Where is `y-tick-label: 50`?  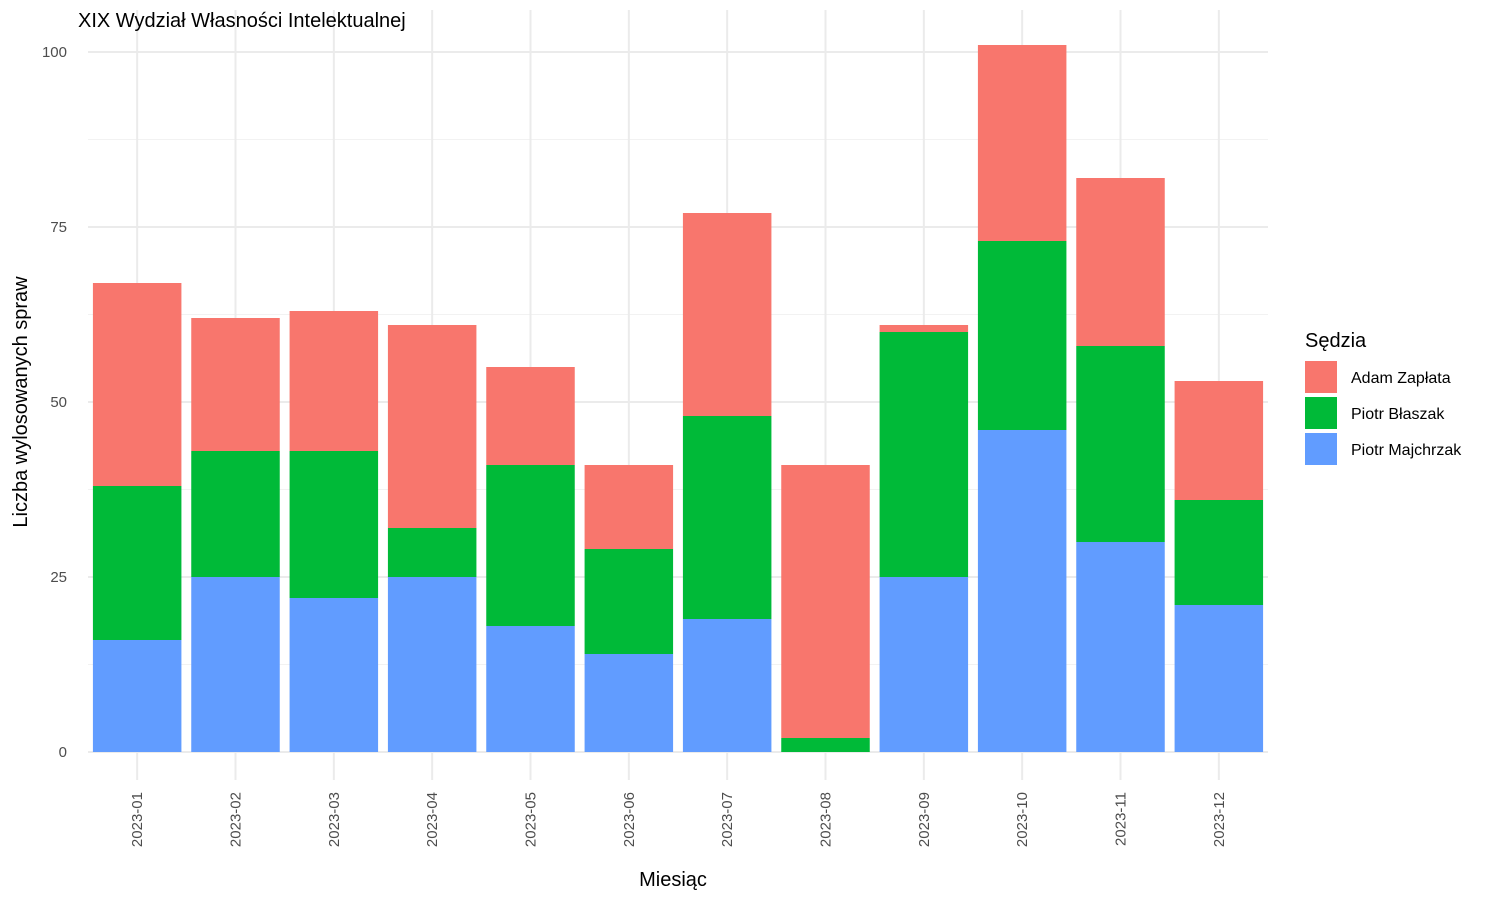 y-tick-label: 50 is located at coordinates (58, 402).